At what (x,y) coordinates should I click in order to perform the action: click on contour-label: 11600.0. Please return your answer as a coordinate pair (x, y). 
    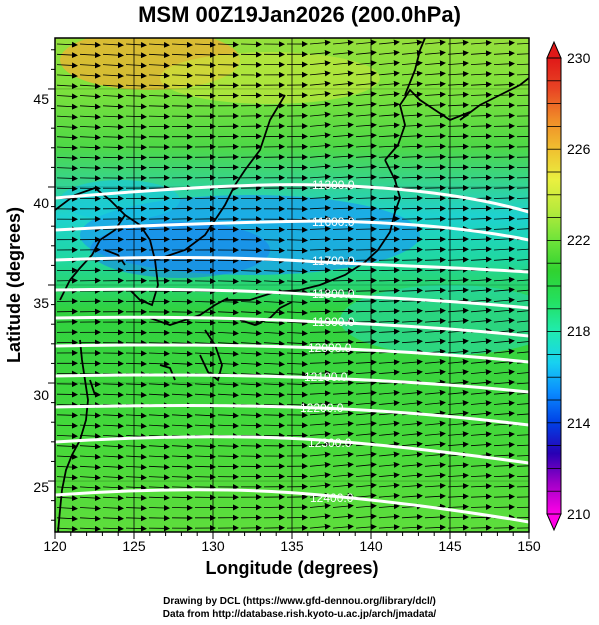
    Looking at the image, I should click on (333, 222).